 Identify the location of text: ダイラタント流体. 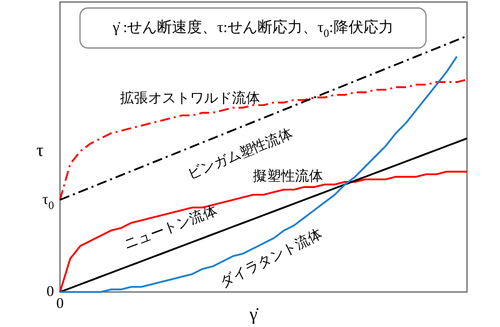
(270, 257).